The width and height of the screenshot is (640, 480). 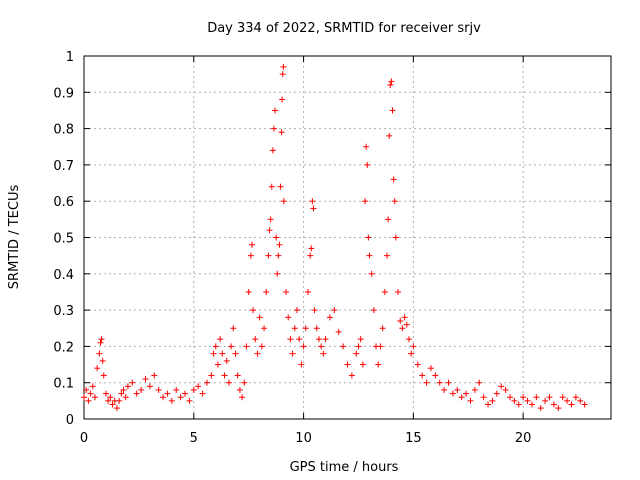 I want to click on y-axis-label: SRMTID / TECUs, so click(x=14, y=237).